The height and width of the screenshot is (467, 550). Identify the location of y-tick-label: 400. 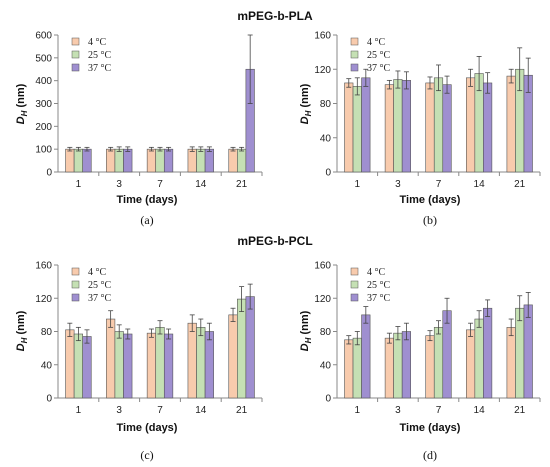
(43, 81).